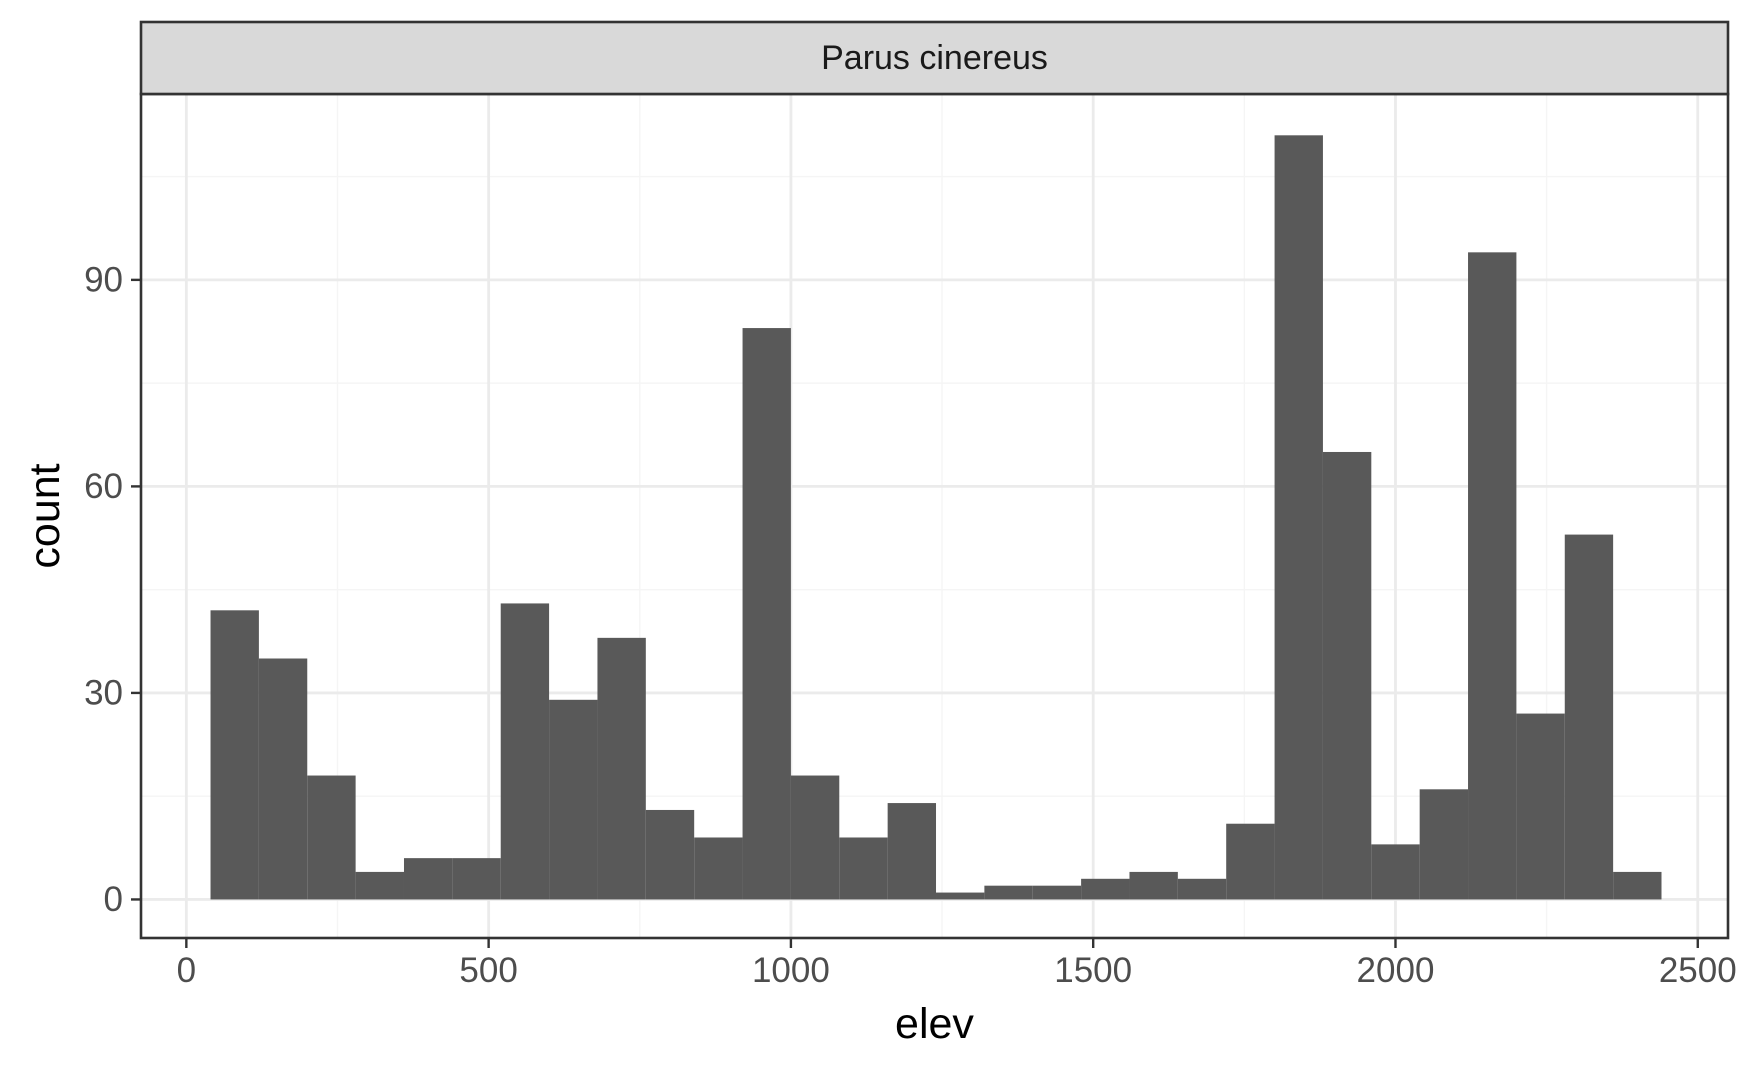 This screenshot has width=1750, height=1076. What do you see at coordinates (186, 970) in the screenshot?
I see `x-tick-label: 0` at bounding box center [186, 970].